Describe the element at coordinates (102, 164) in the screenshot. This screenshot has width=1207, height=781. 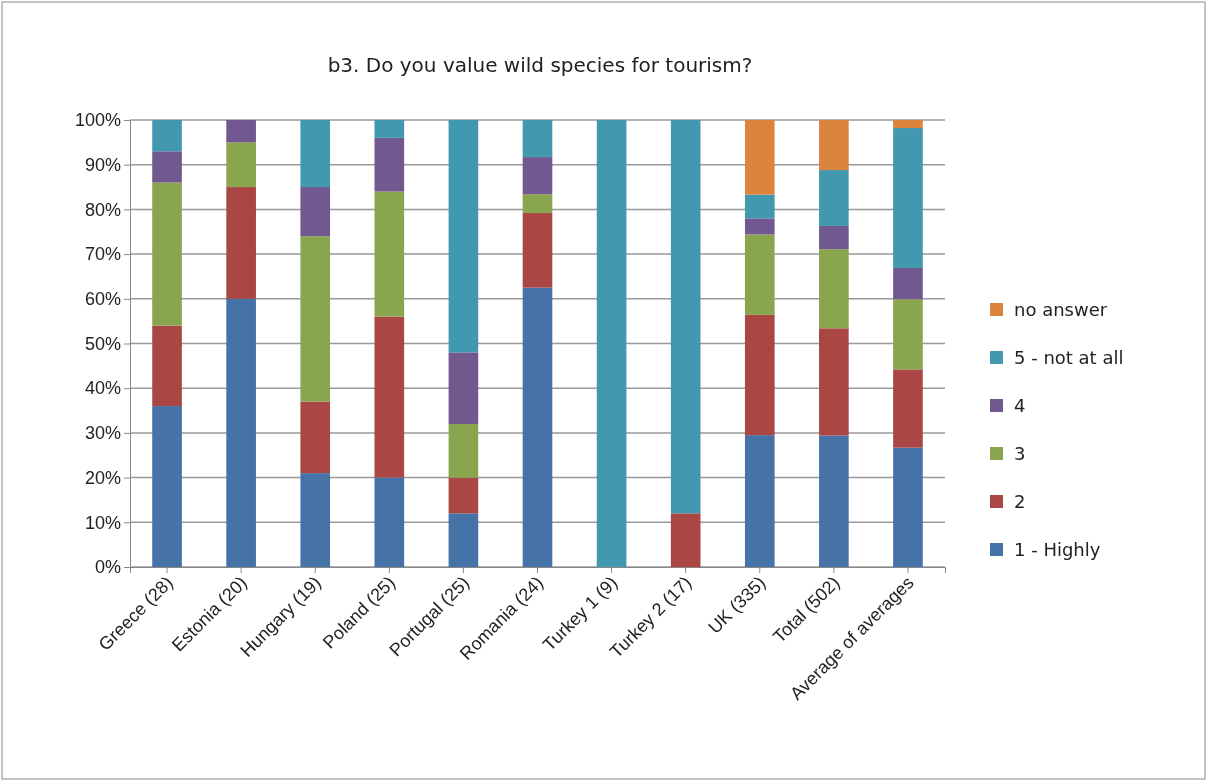
I see `y-tick-label: 90%` at that location.